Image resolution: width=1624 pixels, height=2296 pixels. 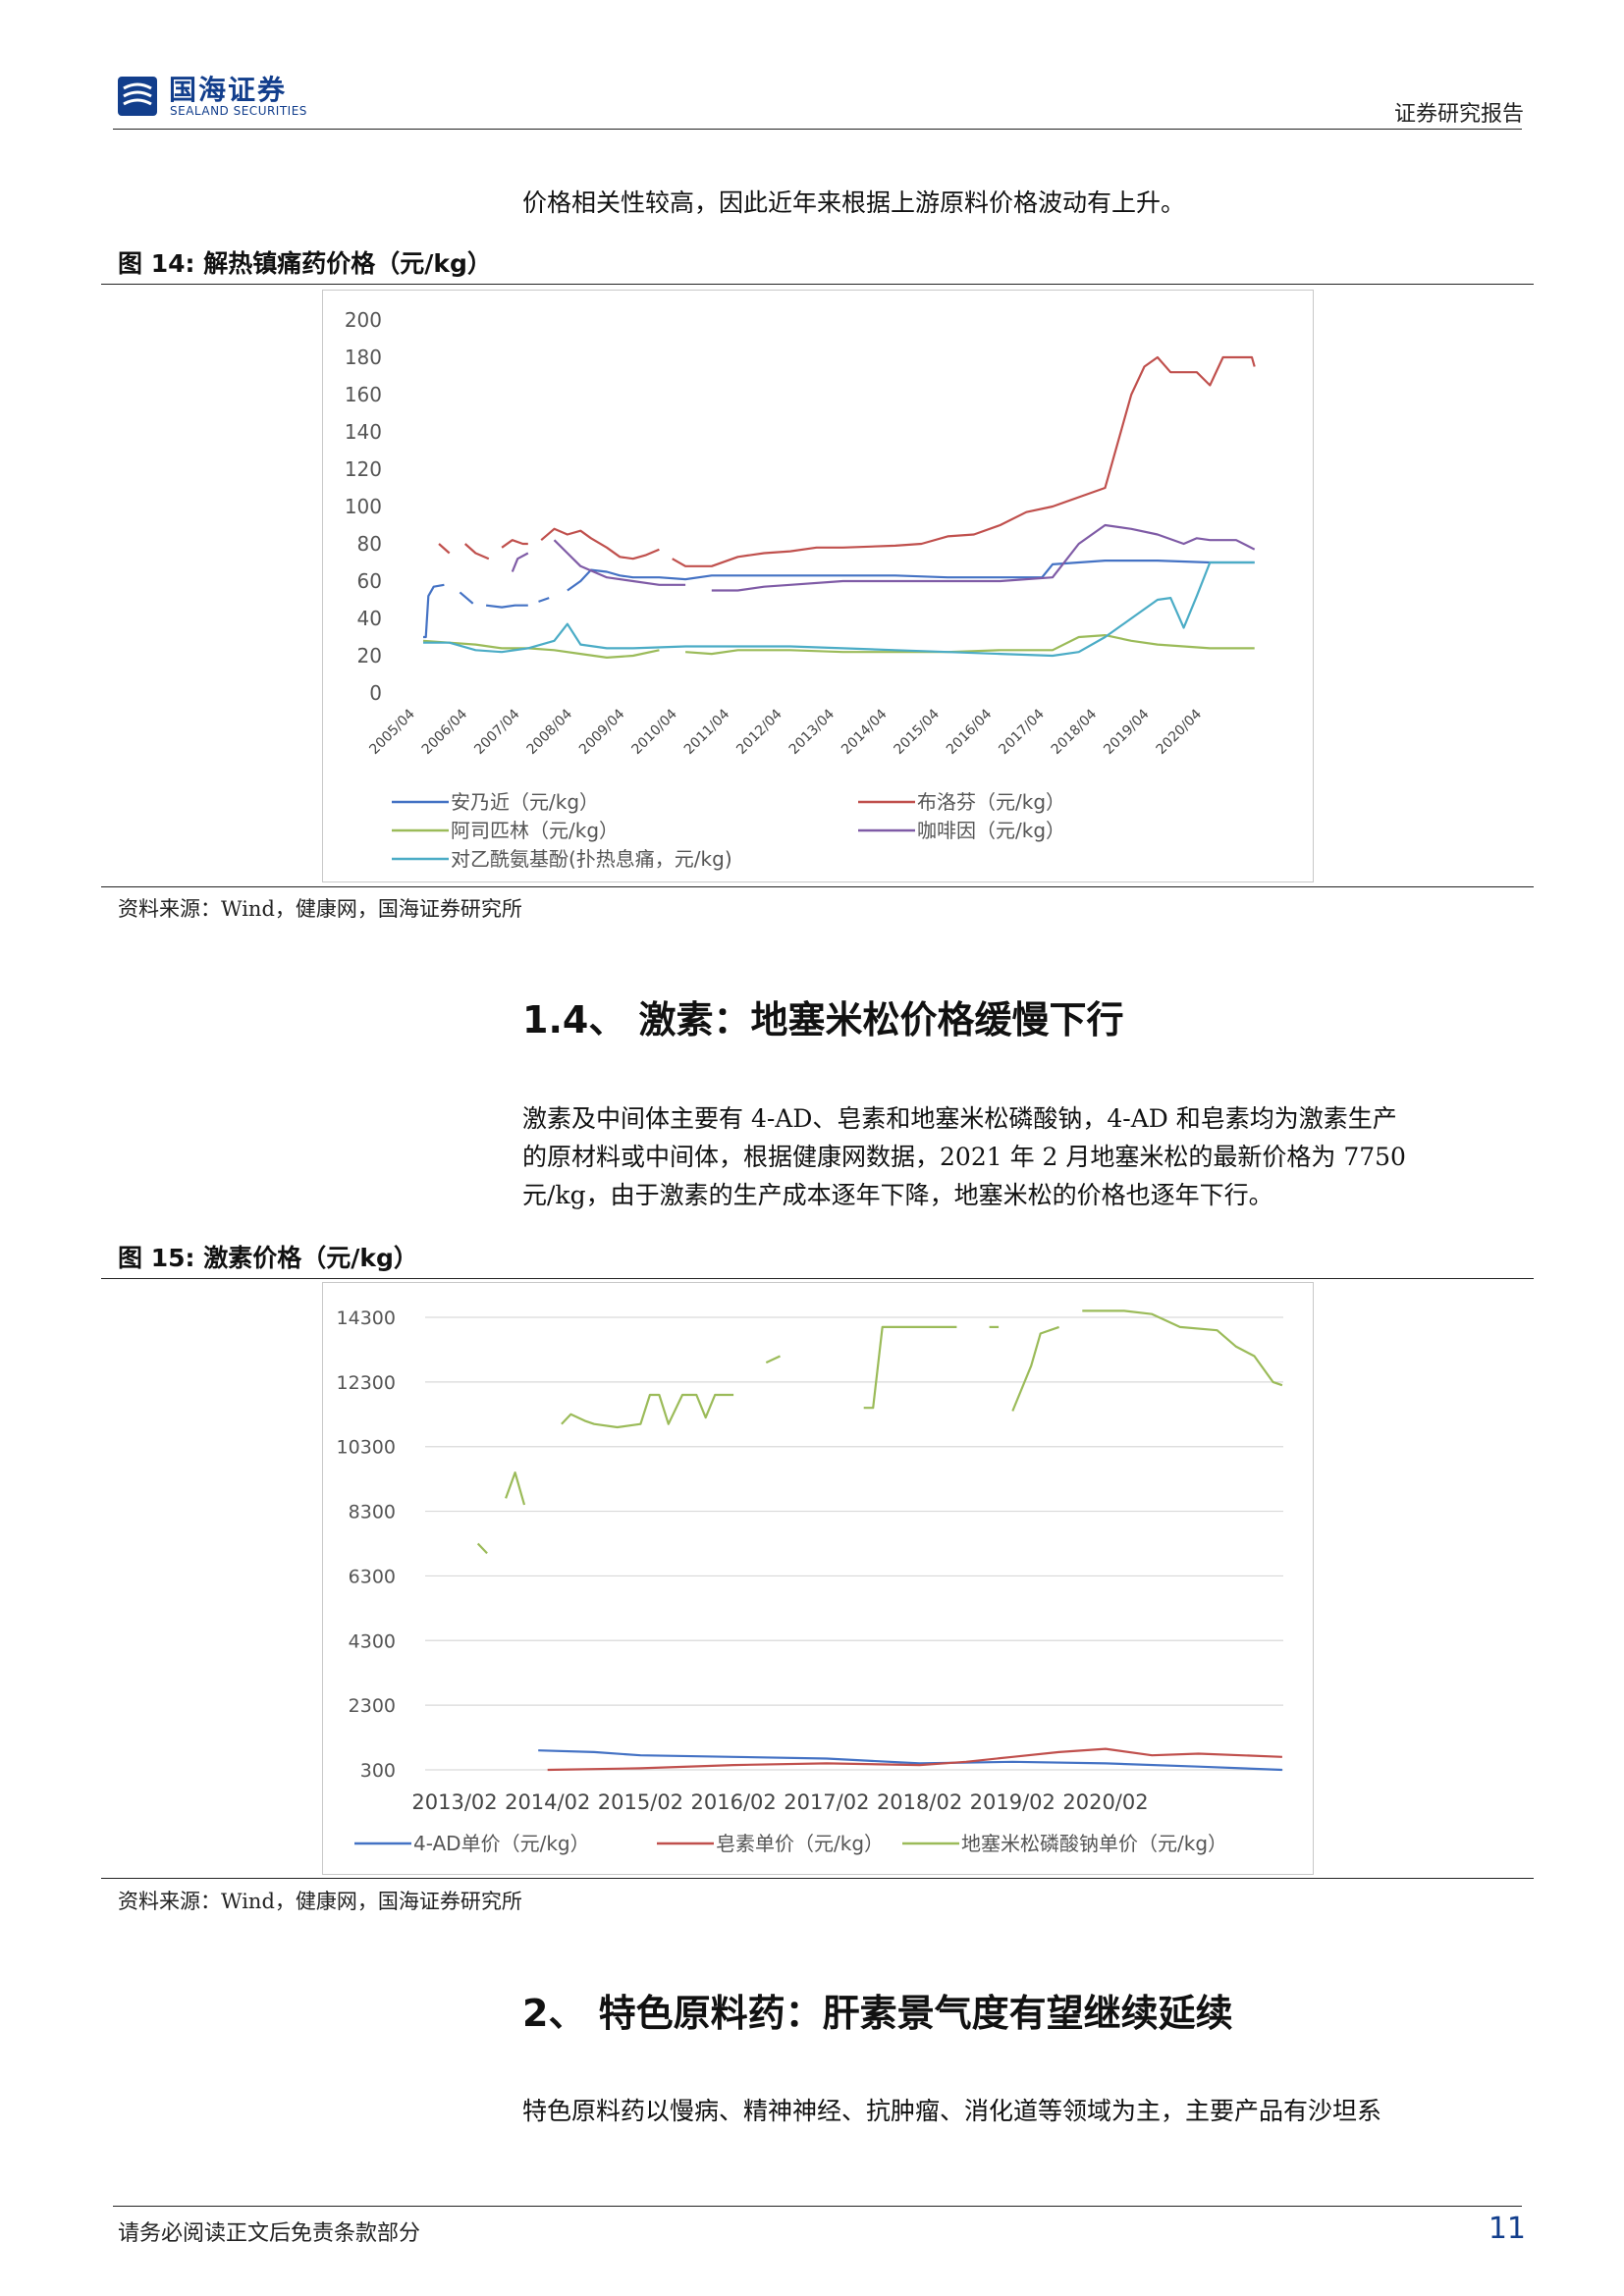 I want to click on section-2-heading: 2、 特色原料药：肝素景气度有望继续延续, so click(x=877, y=2014).